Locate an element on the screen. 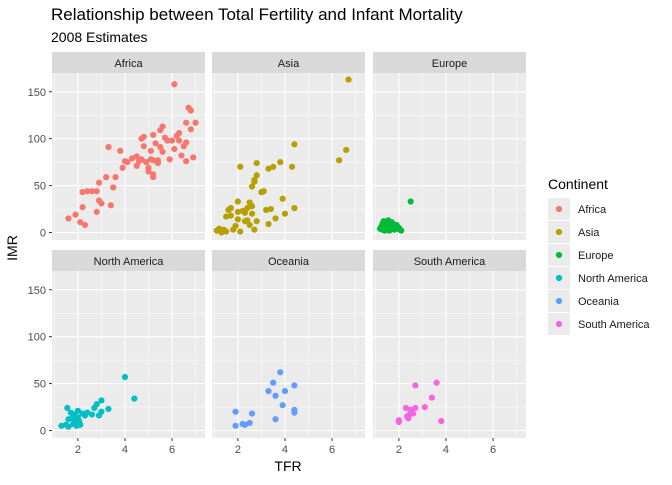 The width and height of the screenshot is (672, 485). strip-label-north-america: North America is located at coordinates (129, 262).